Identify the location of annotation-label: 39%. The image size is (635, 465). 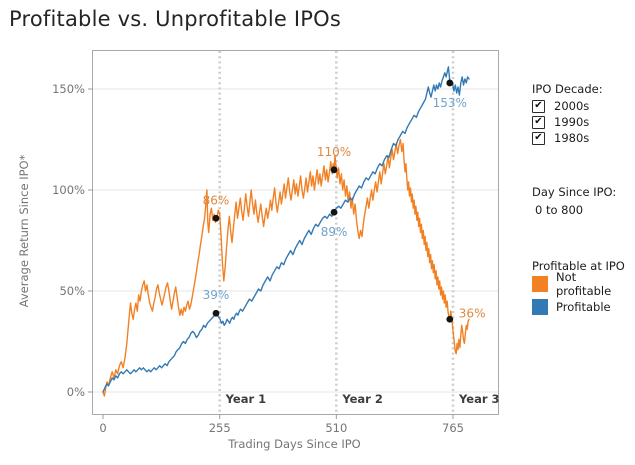
(216, 295).